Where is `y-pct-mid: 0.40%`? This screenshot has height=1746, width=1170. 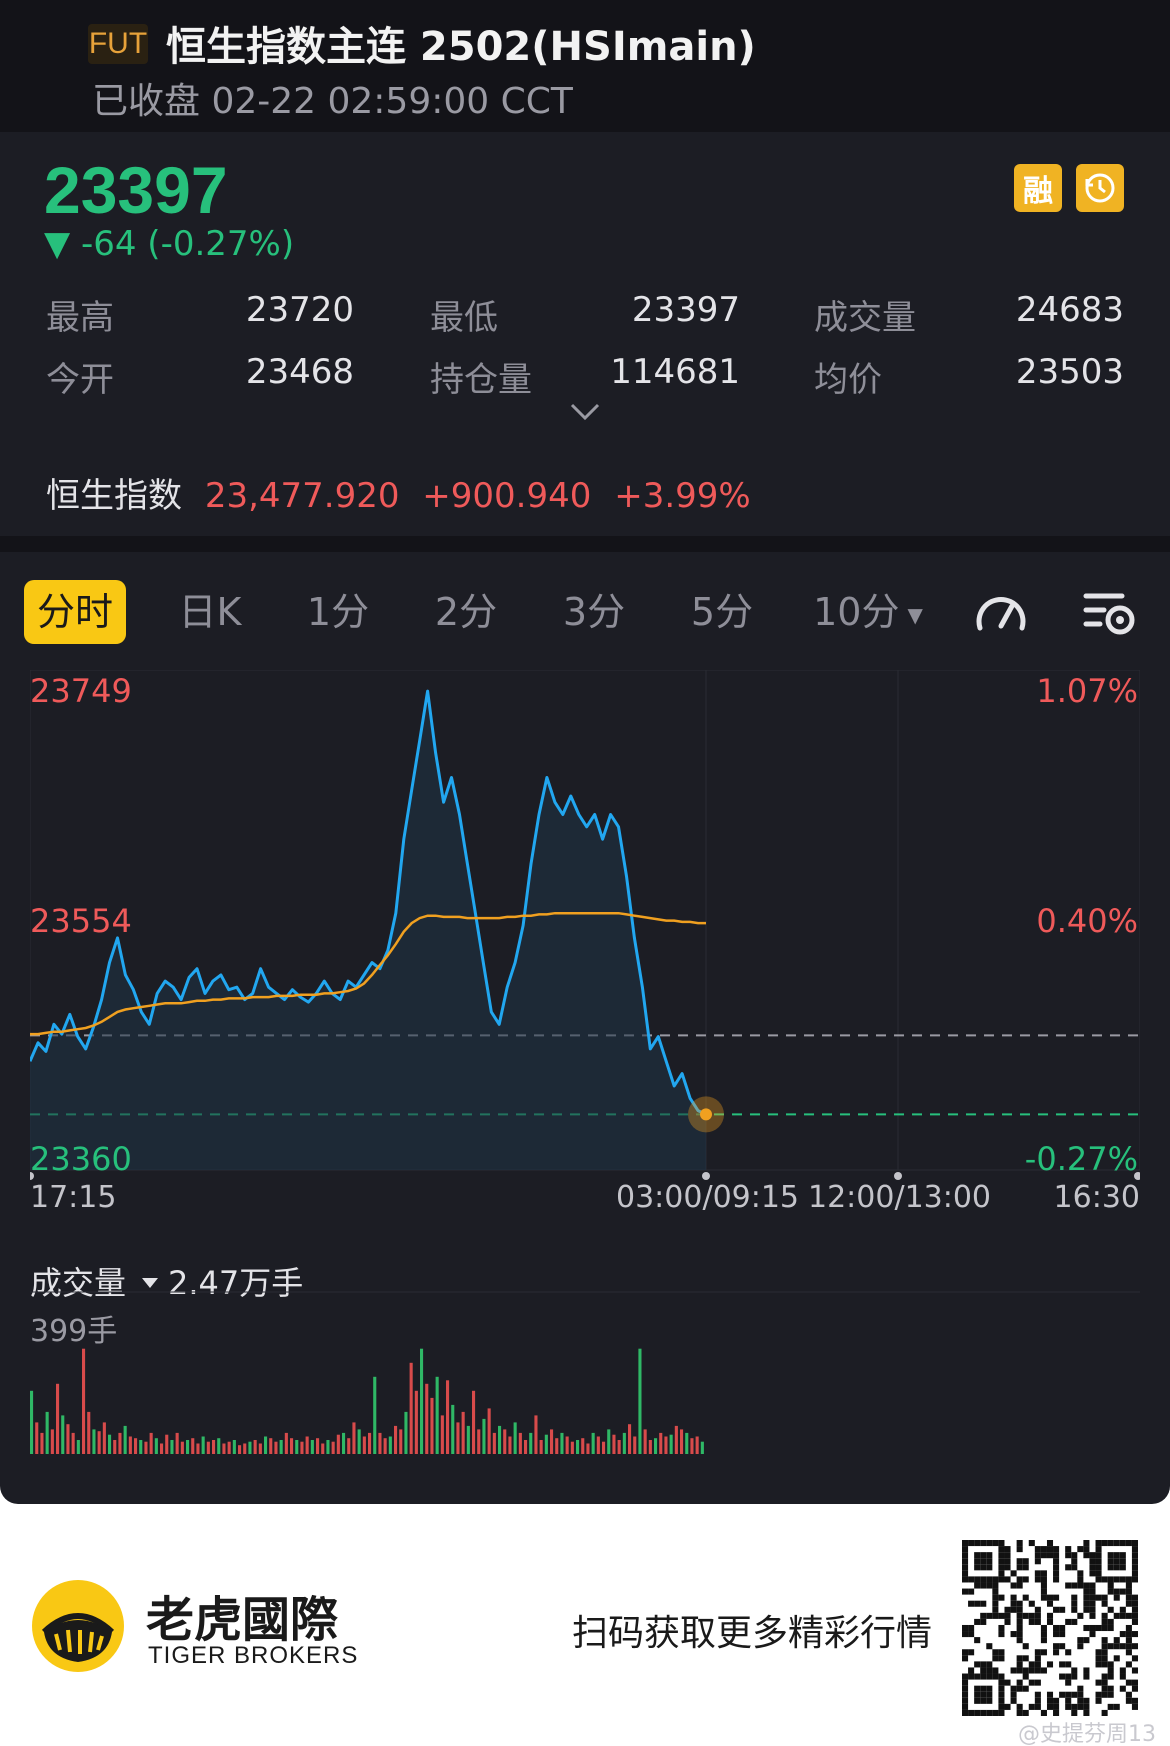
y-pct-mid: 0.40% is located at coordinates (1087, 921).